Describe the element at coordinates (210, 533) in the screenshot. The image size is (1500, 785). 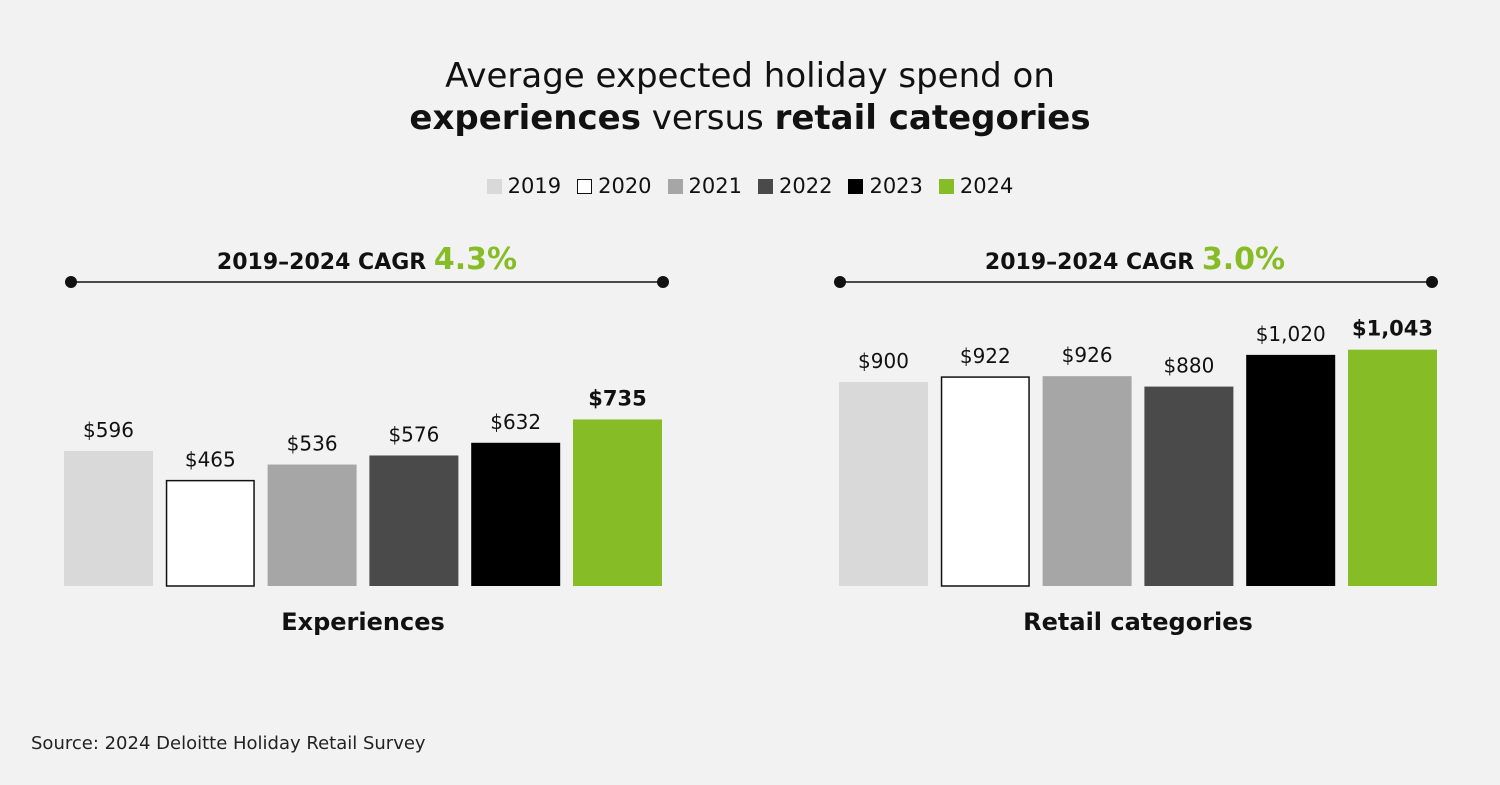
I see `experiences-bar-2020` at that location.